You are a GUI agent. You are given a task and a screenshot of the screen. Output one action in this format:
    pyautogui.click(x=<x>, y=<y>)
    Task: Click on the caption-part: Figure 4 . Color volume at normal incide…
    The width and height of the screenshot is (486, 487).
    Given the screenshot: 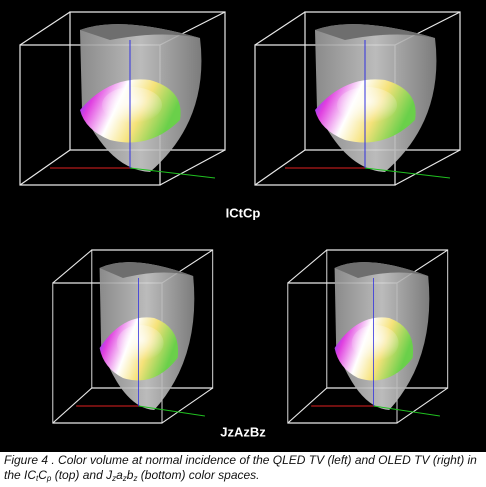 What is the action you would take?
    pyautogui.click(x=240, y=467)
    